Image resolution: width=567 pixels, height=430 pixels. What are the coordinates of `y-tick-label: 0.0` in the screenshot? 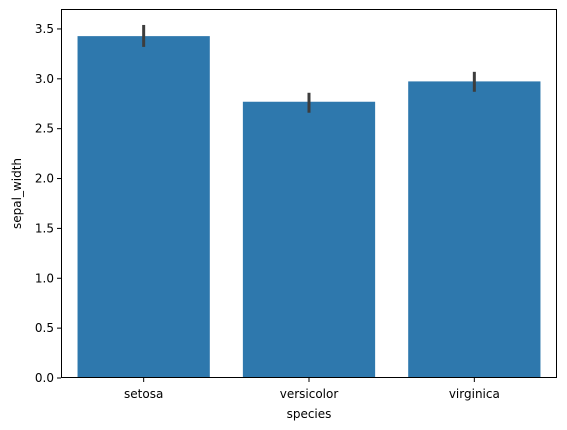 It's located at (44, 378).